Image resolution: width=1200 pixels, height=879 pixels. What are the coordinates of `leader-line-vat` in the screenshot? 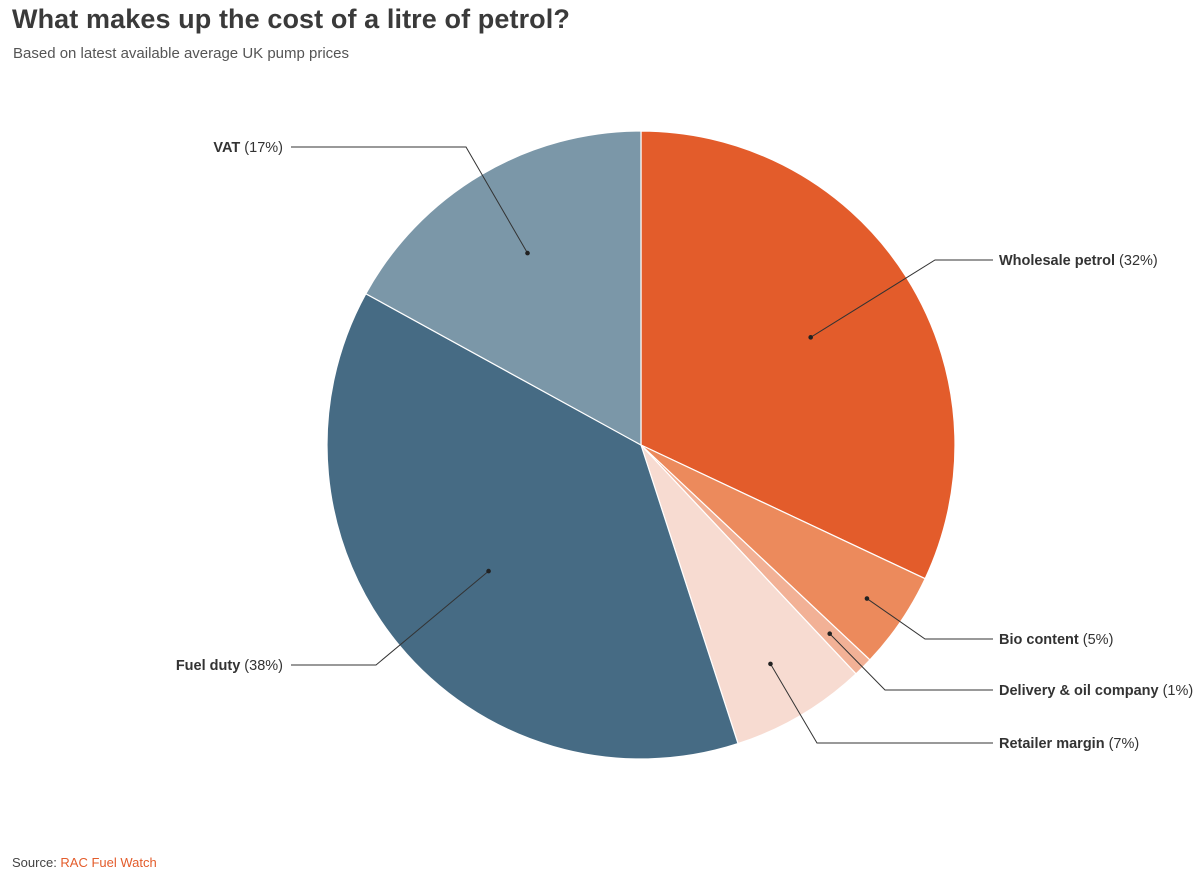 It's located at (409, 200).